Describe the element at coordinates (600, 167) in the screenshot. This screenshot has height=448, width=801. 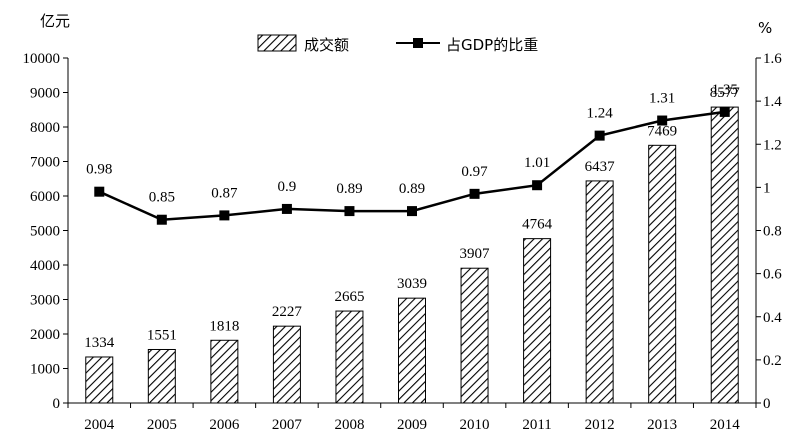
I see `bar-value-label: 6437` at that location.